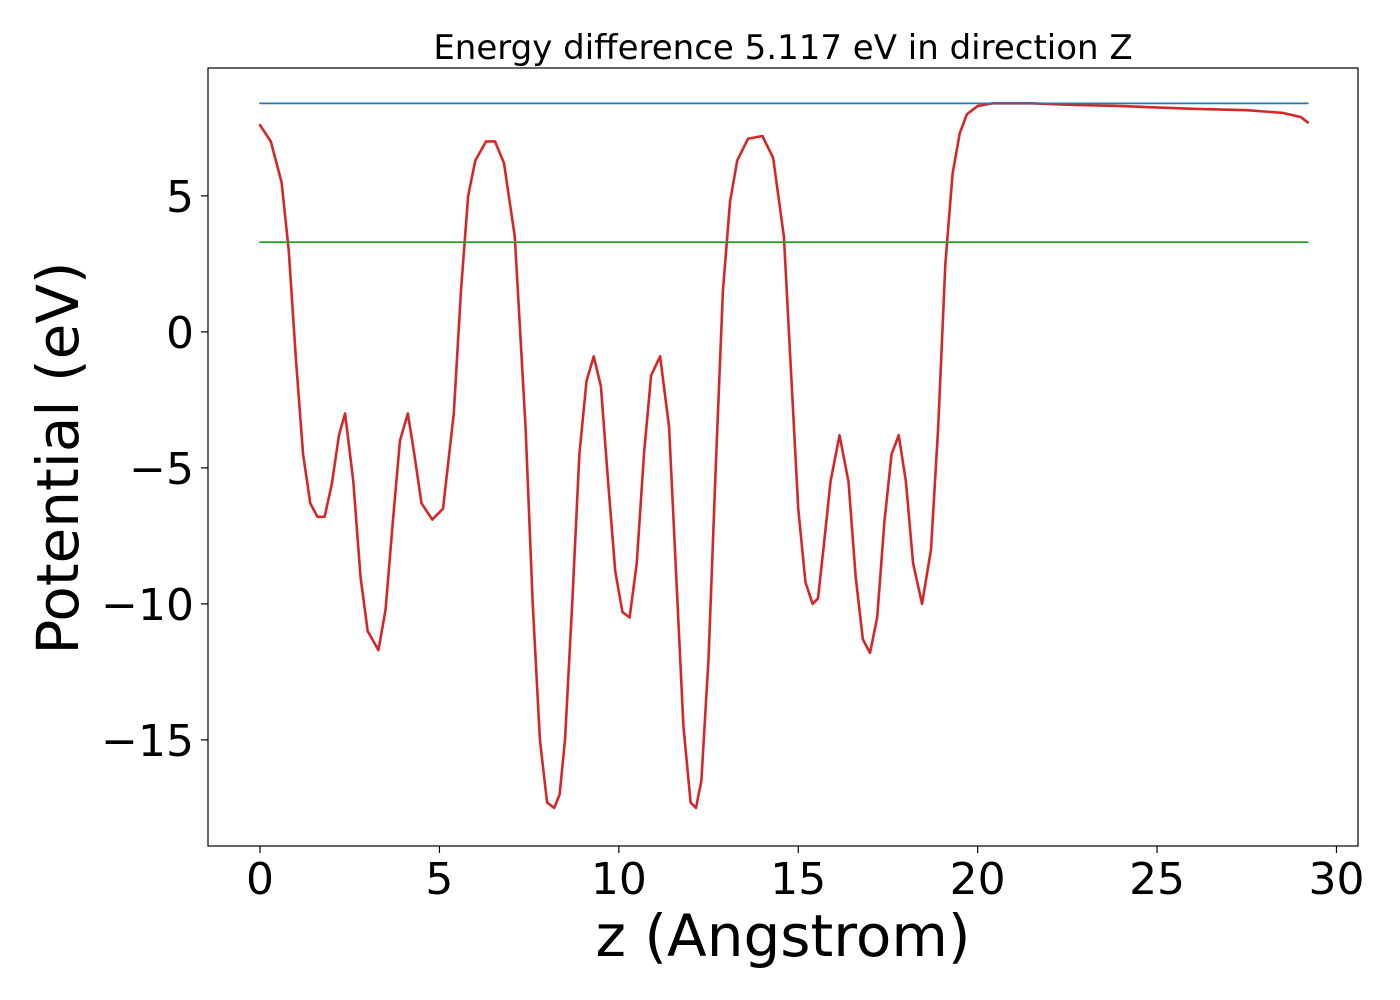 The width and height of the screenshot is (1400, 1000). I want to click on y-tick-label: −5, so click(161, 469).